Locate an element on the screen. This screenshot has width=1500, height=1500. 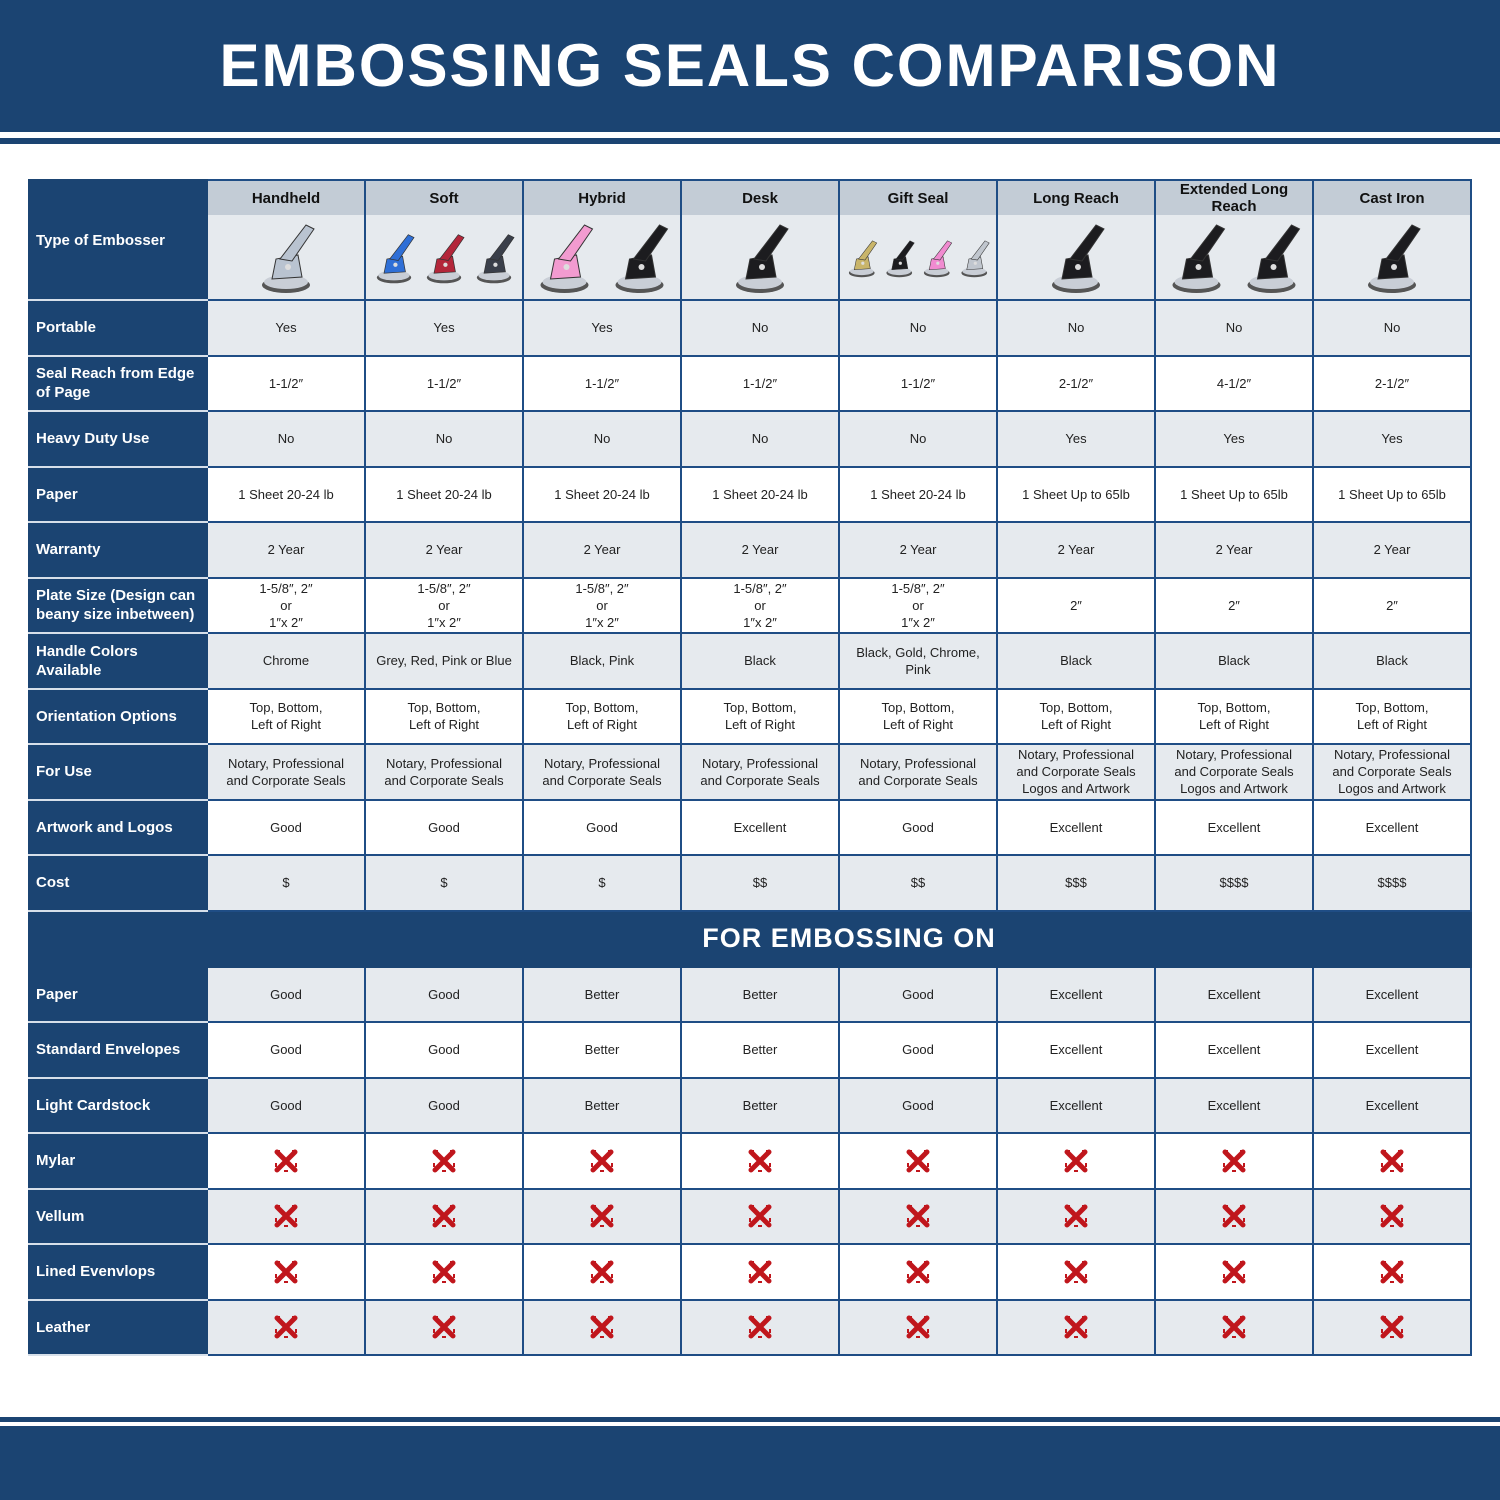
row-label: Vellum is located at coordinates (118, 1216).